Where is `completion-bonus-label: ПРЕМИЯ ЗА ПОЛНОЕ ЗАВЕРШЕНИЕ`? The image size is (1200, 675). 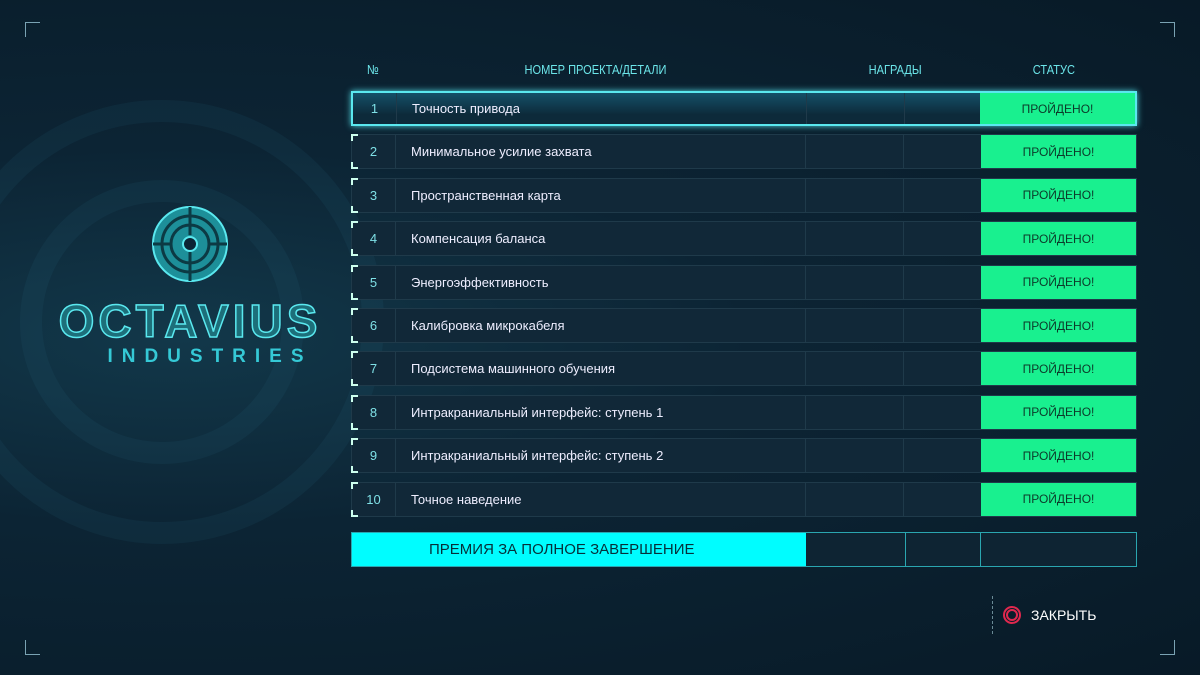
completion-bonus-label: ПРЕМИЯ ЗА ПОЛНОЕ ЗАВЕРШЕНИЕ is located at coordinates (579, 549).